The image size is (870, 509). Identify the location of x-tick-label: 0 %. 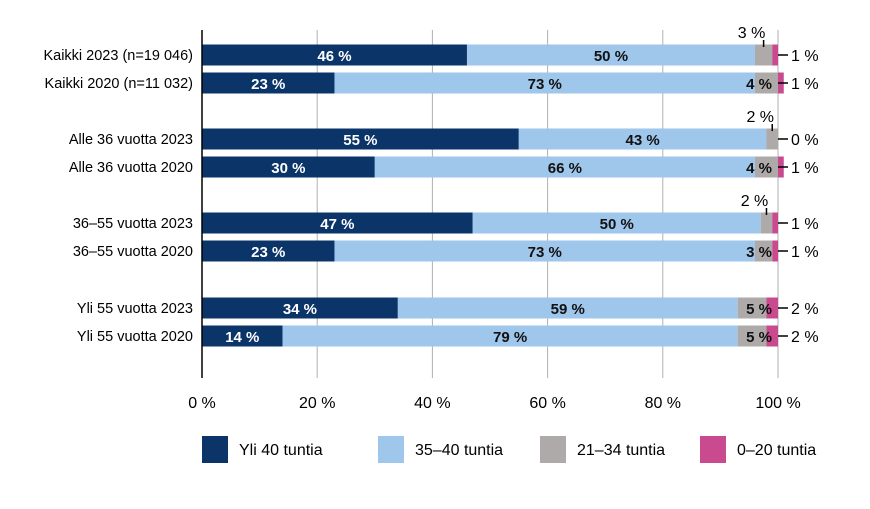
(202, 403).